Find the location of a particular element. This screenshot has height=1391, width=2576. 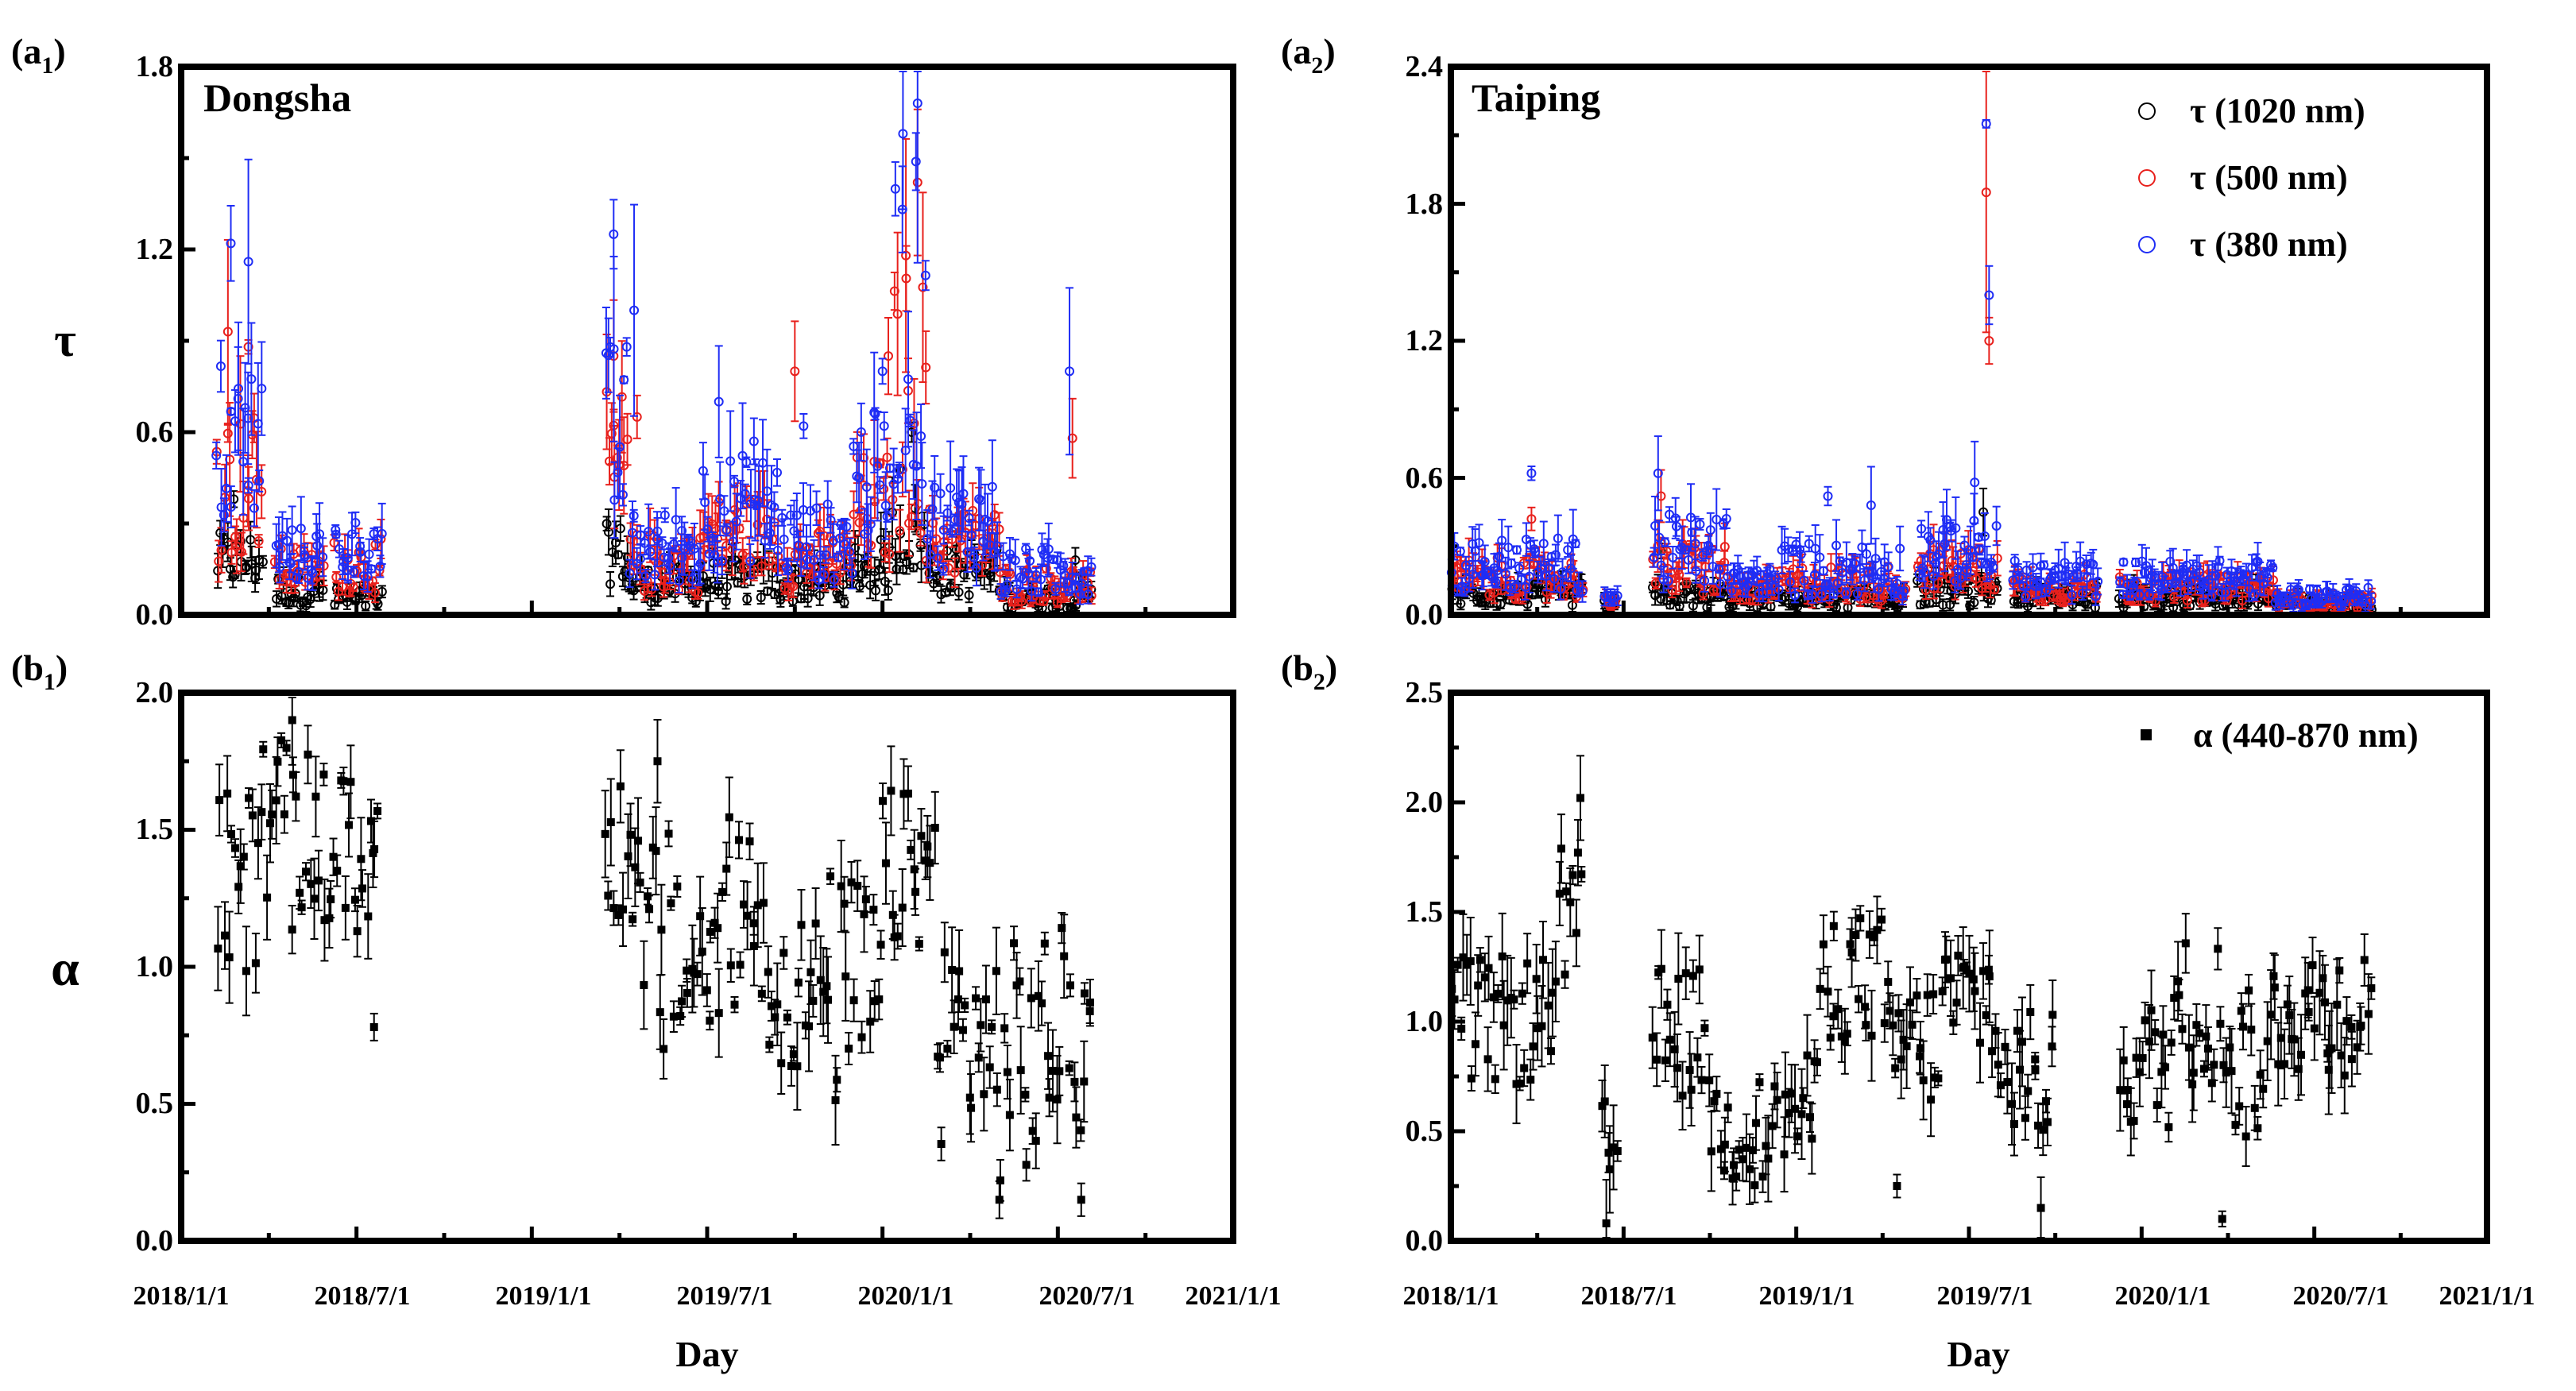

panel-label: (a1) is located at coordinates (38, 55).